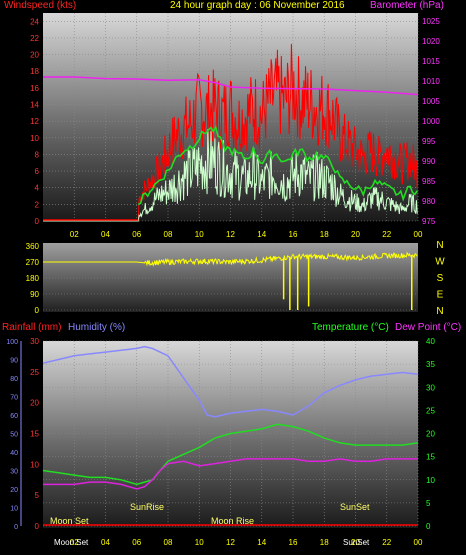 The image size is (466, 555). Describe the element at coordinates (430, 434) in the screenshot. I see `temp-tick-label: 20` at that location.